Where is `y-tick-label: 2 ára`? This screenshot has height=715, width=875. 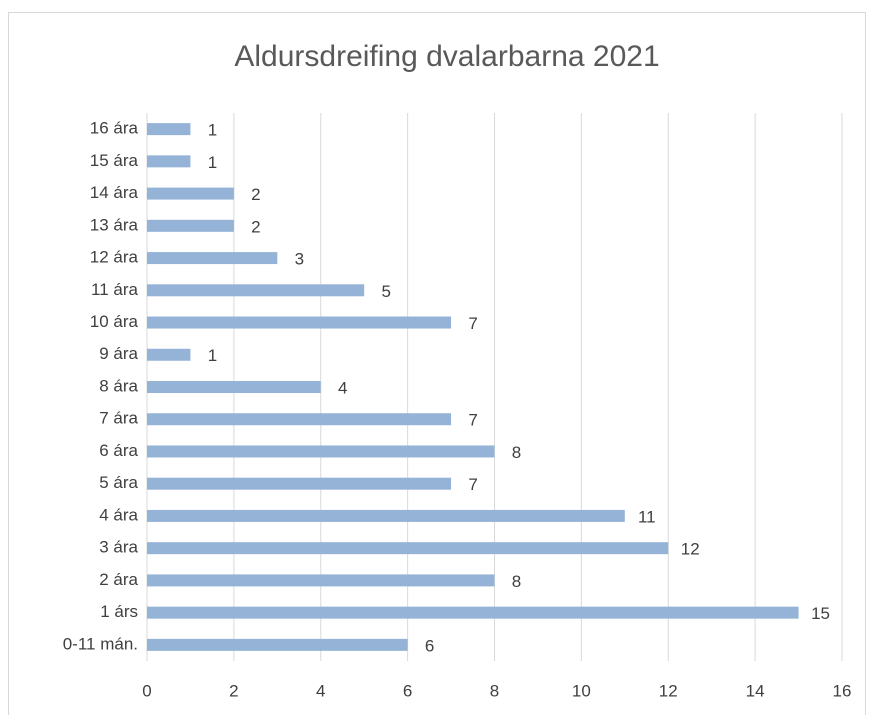 y-tick-label: 2 ára is located at coordinates (118, 579).